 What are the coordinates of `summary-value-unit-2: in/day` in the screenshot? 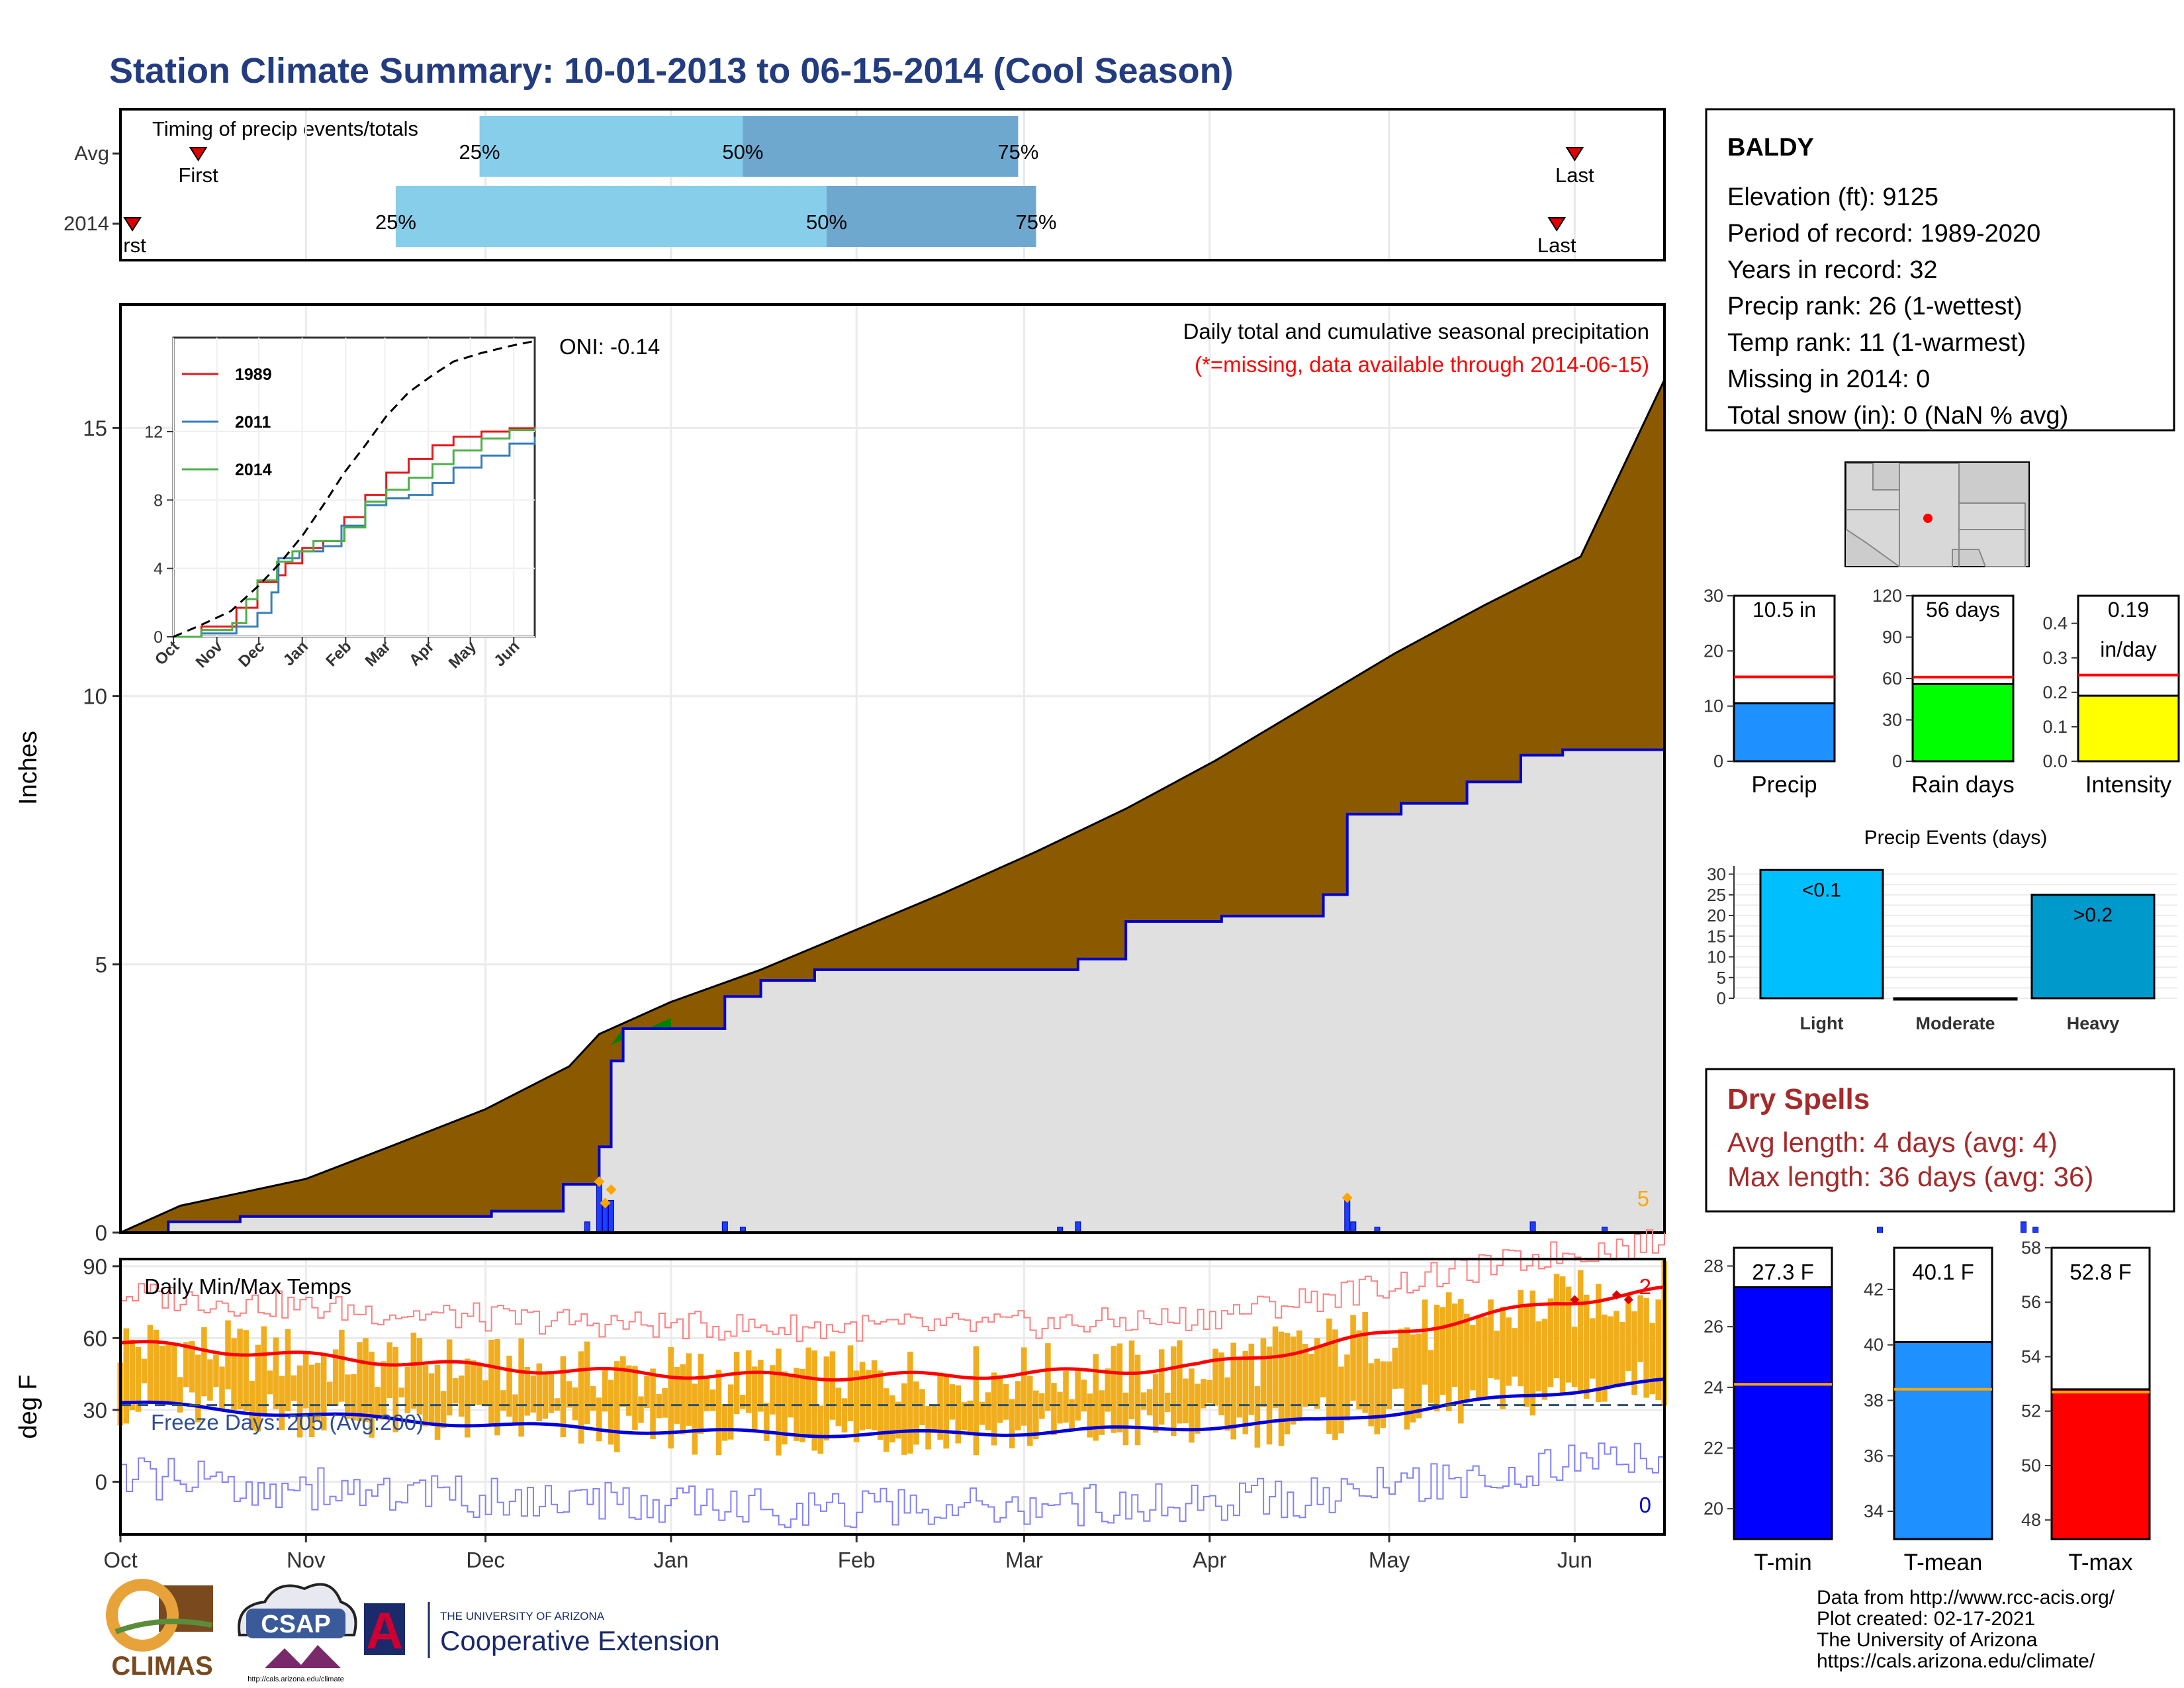 It's located at (2128, 649).